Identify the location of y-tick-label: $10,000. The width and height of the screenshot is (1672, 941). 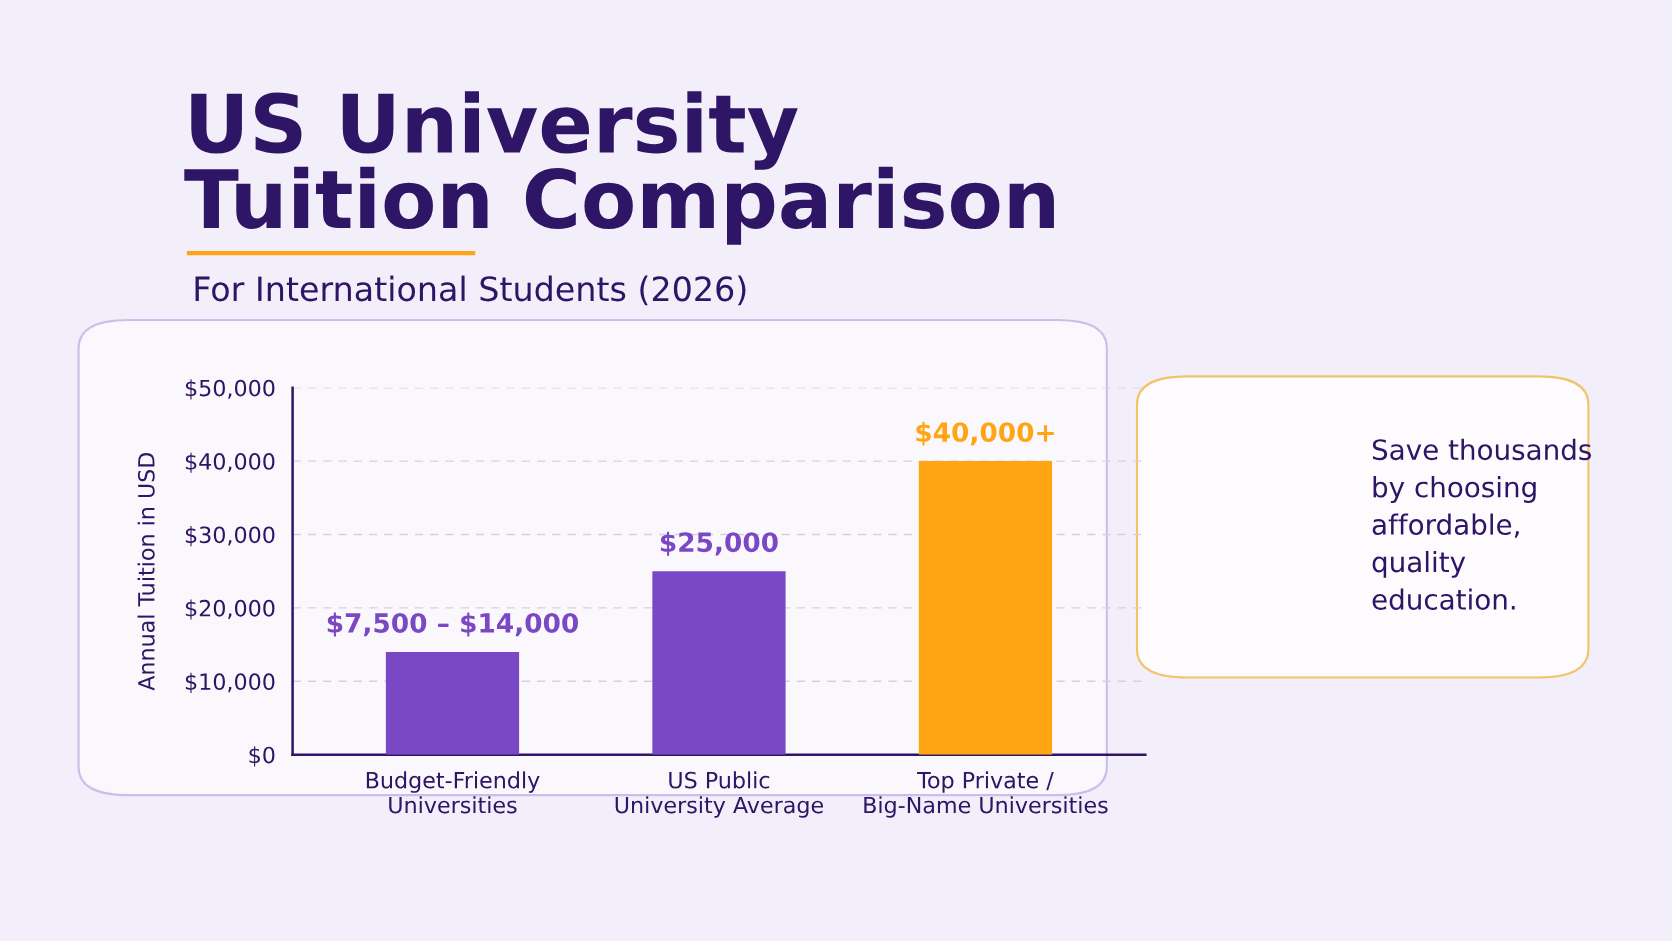
(230, 682).